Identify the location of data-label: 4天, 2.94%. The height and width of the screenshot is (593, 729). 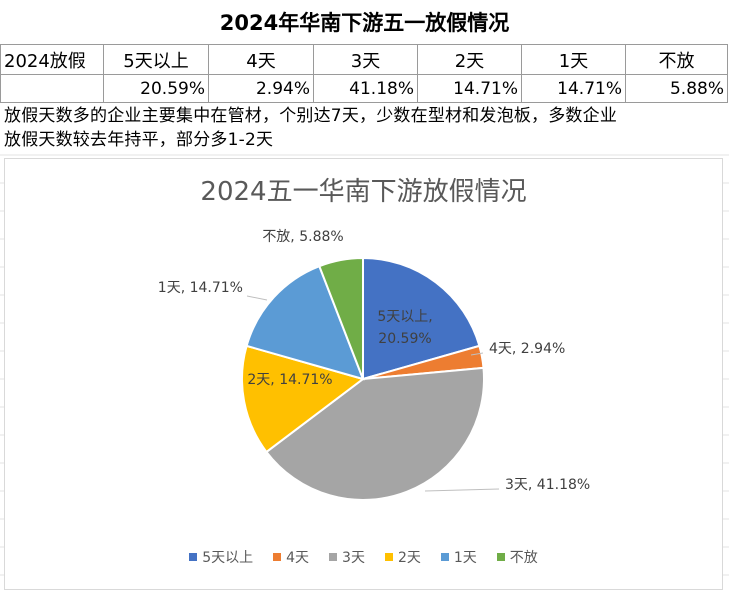
(527, 349).